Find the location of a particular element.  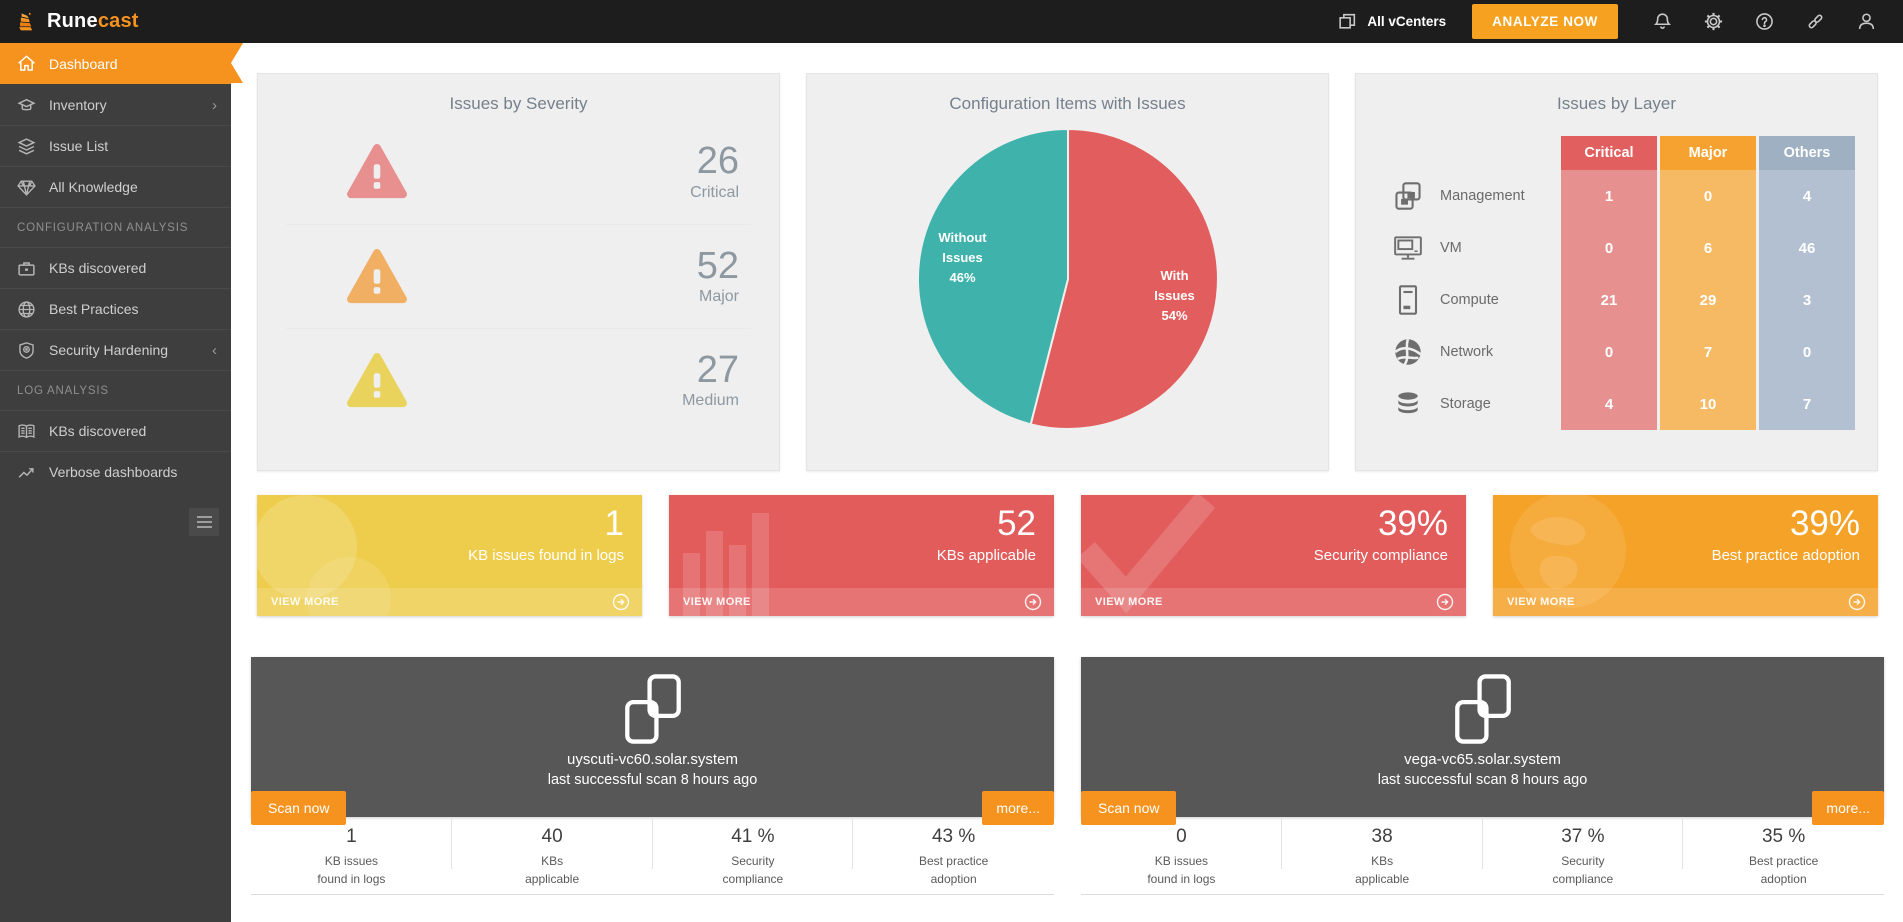

help-icon is located at coordinates (1764, 21).